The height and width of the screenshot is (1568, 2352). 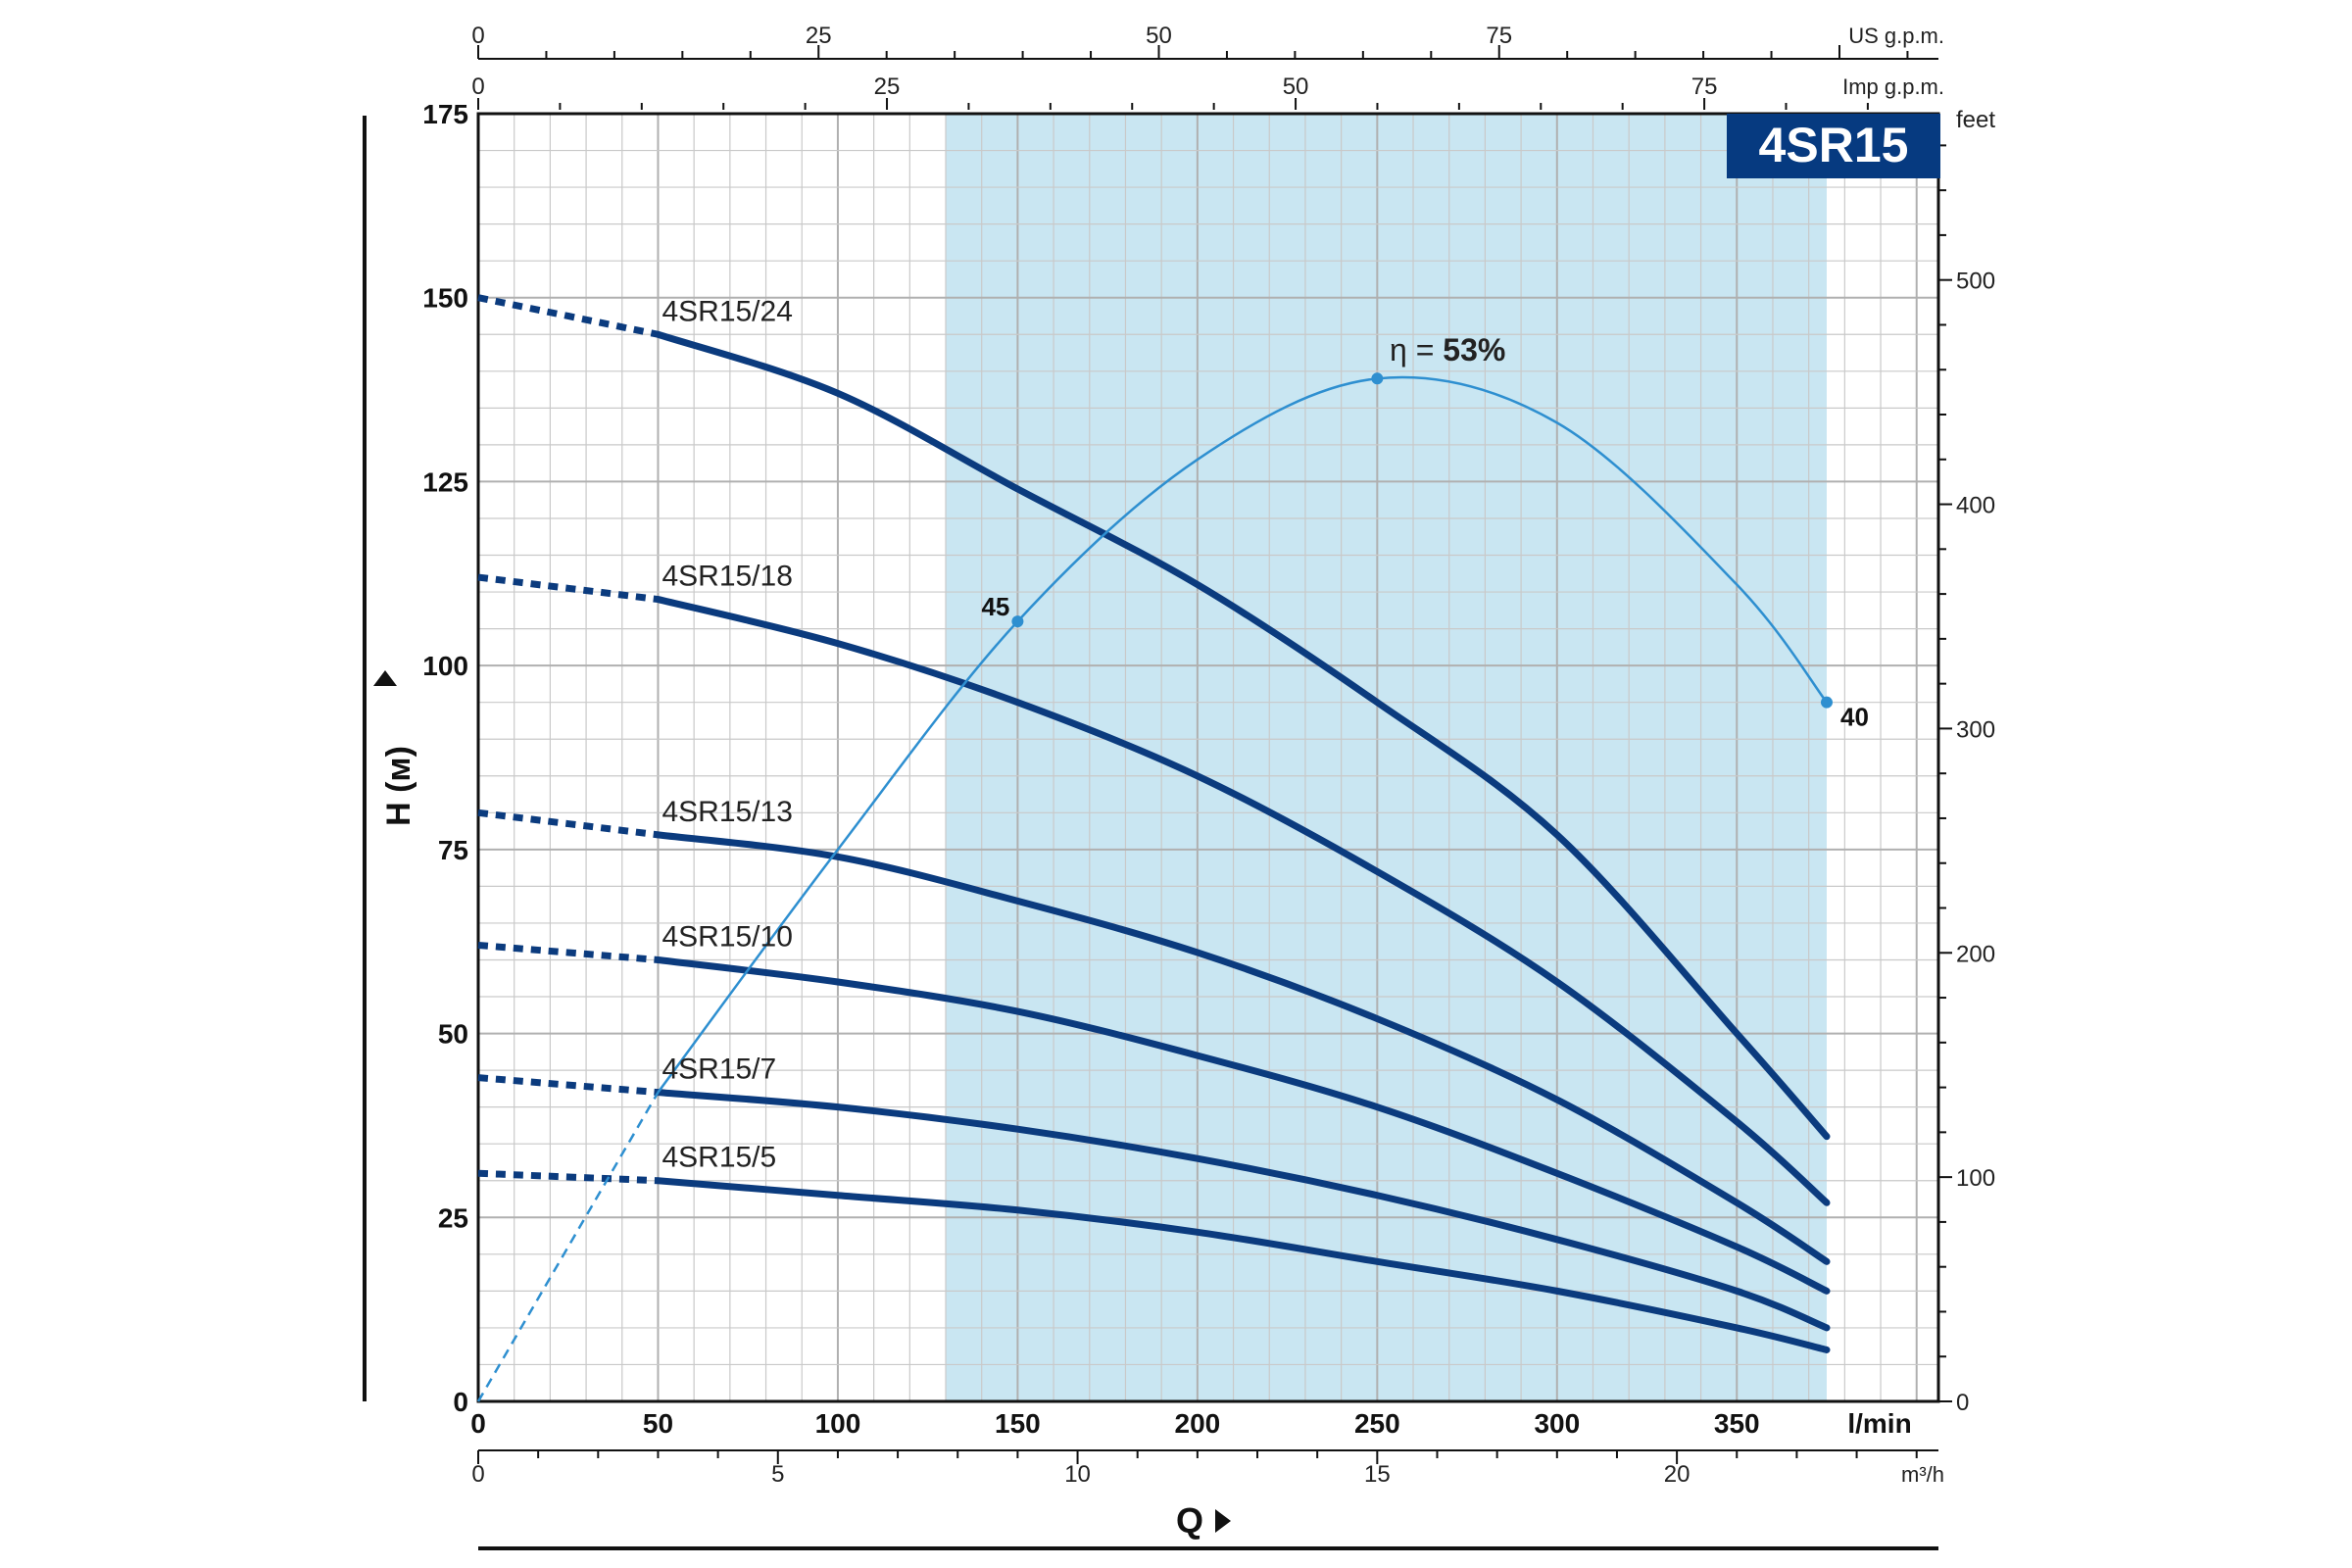 I want to click on impgpm-tick-label: 75, so click(x=1704, y=87).